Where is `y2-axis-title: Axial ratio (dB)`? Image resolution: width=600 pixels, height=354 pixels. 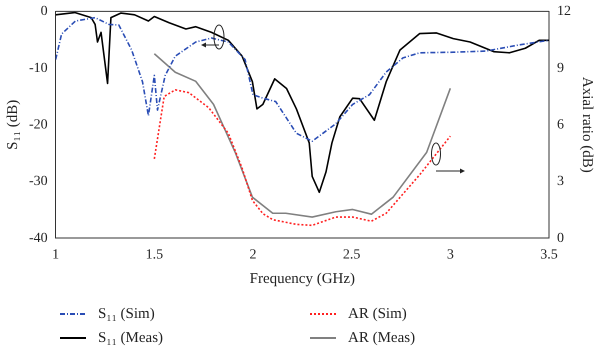 y2-axis-title: Axial ratio (dB) is located at coordinates (587, 124).